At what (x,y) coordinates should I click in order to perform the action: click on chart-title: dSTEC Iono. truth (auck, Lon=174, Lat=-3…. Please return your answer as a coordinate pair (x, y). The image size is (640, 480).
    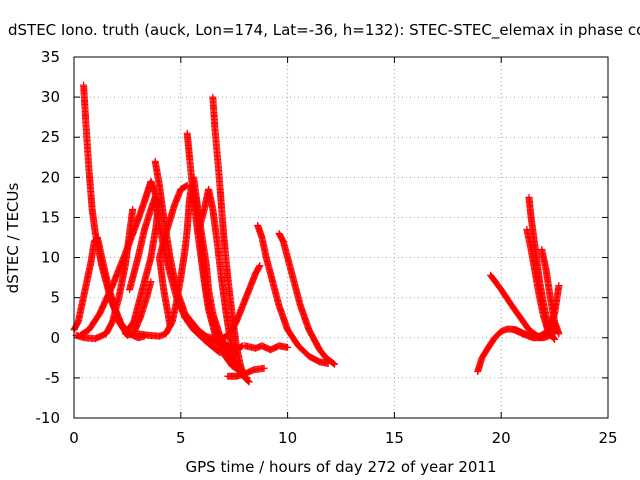
    Looking at the image, I should click on (324, 30).